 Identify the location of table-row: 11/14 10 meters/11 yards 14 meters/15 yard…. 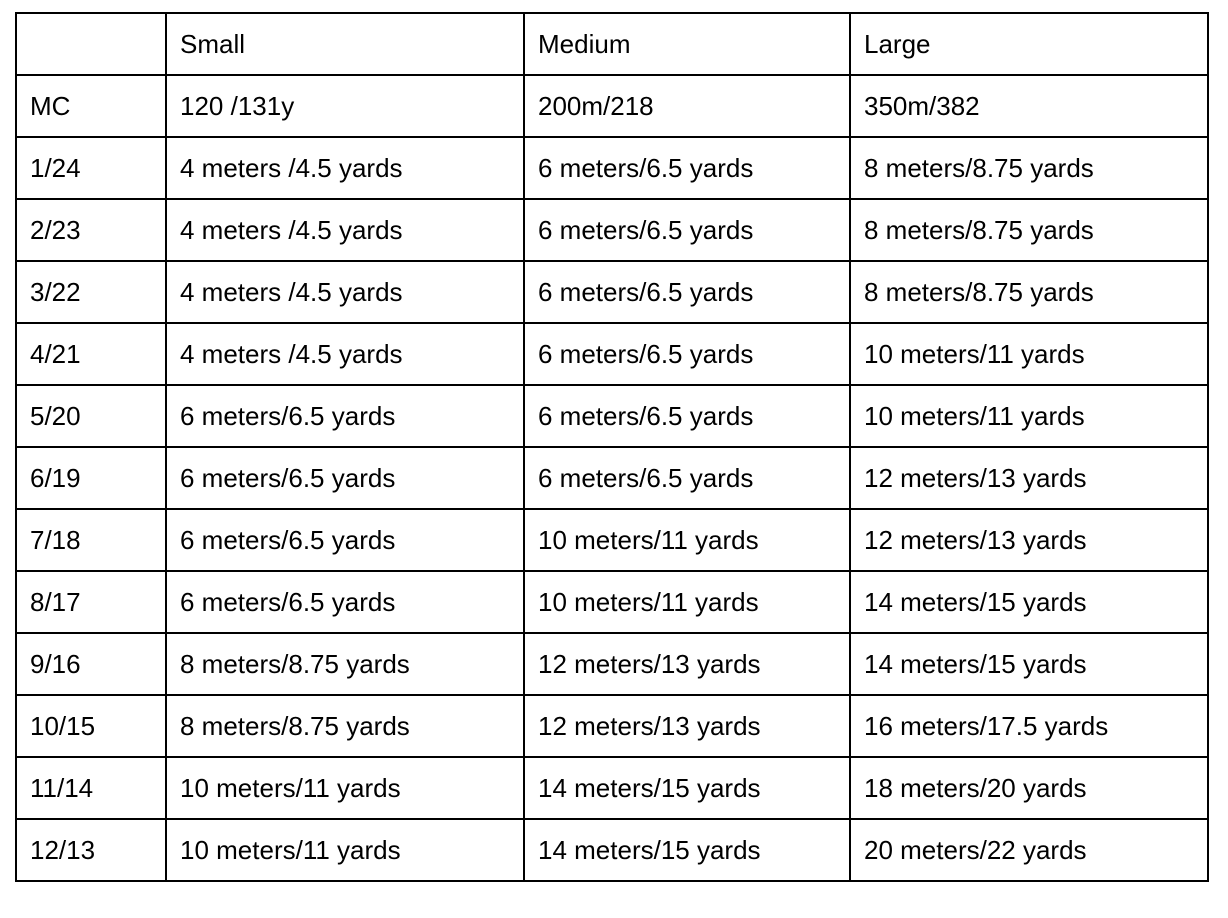
(612, 788).